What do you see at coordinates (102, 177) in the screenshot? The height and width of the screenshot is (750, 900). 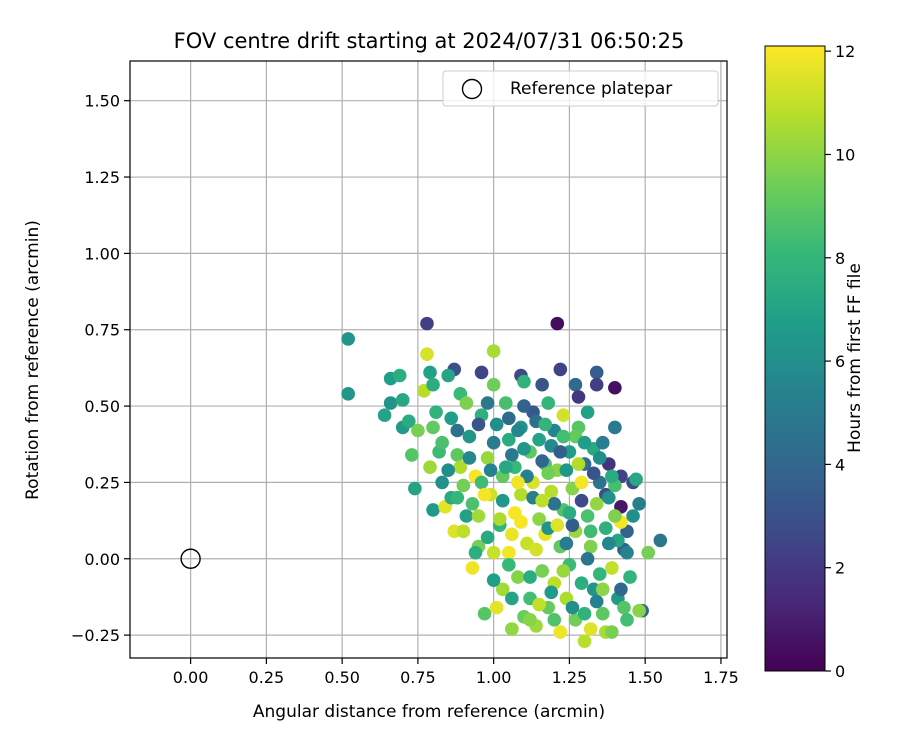 I see `y-tick-label: 1.25` at bounding box center [102, 177].